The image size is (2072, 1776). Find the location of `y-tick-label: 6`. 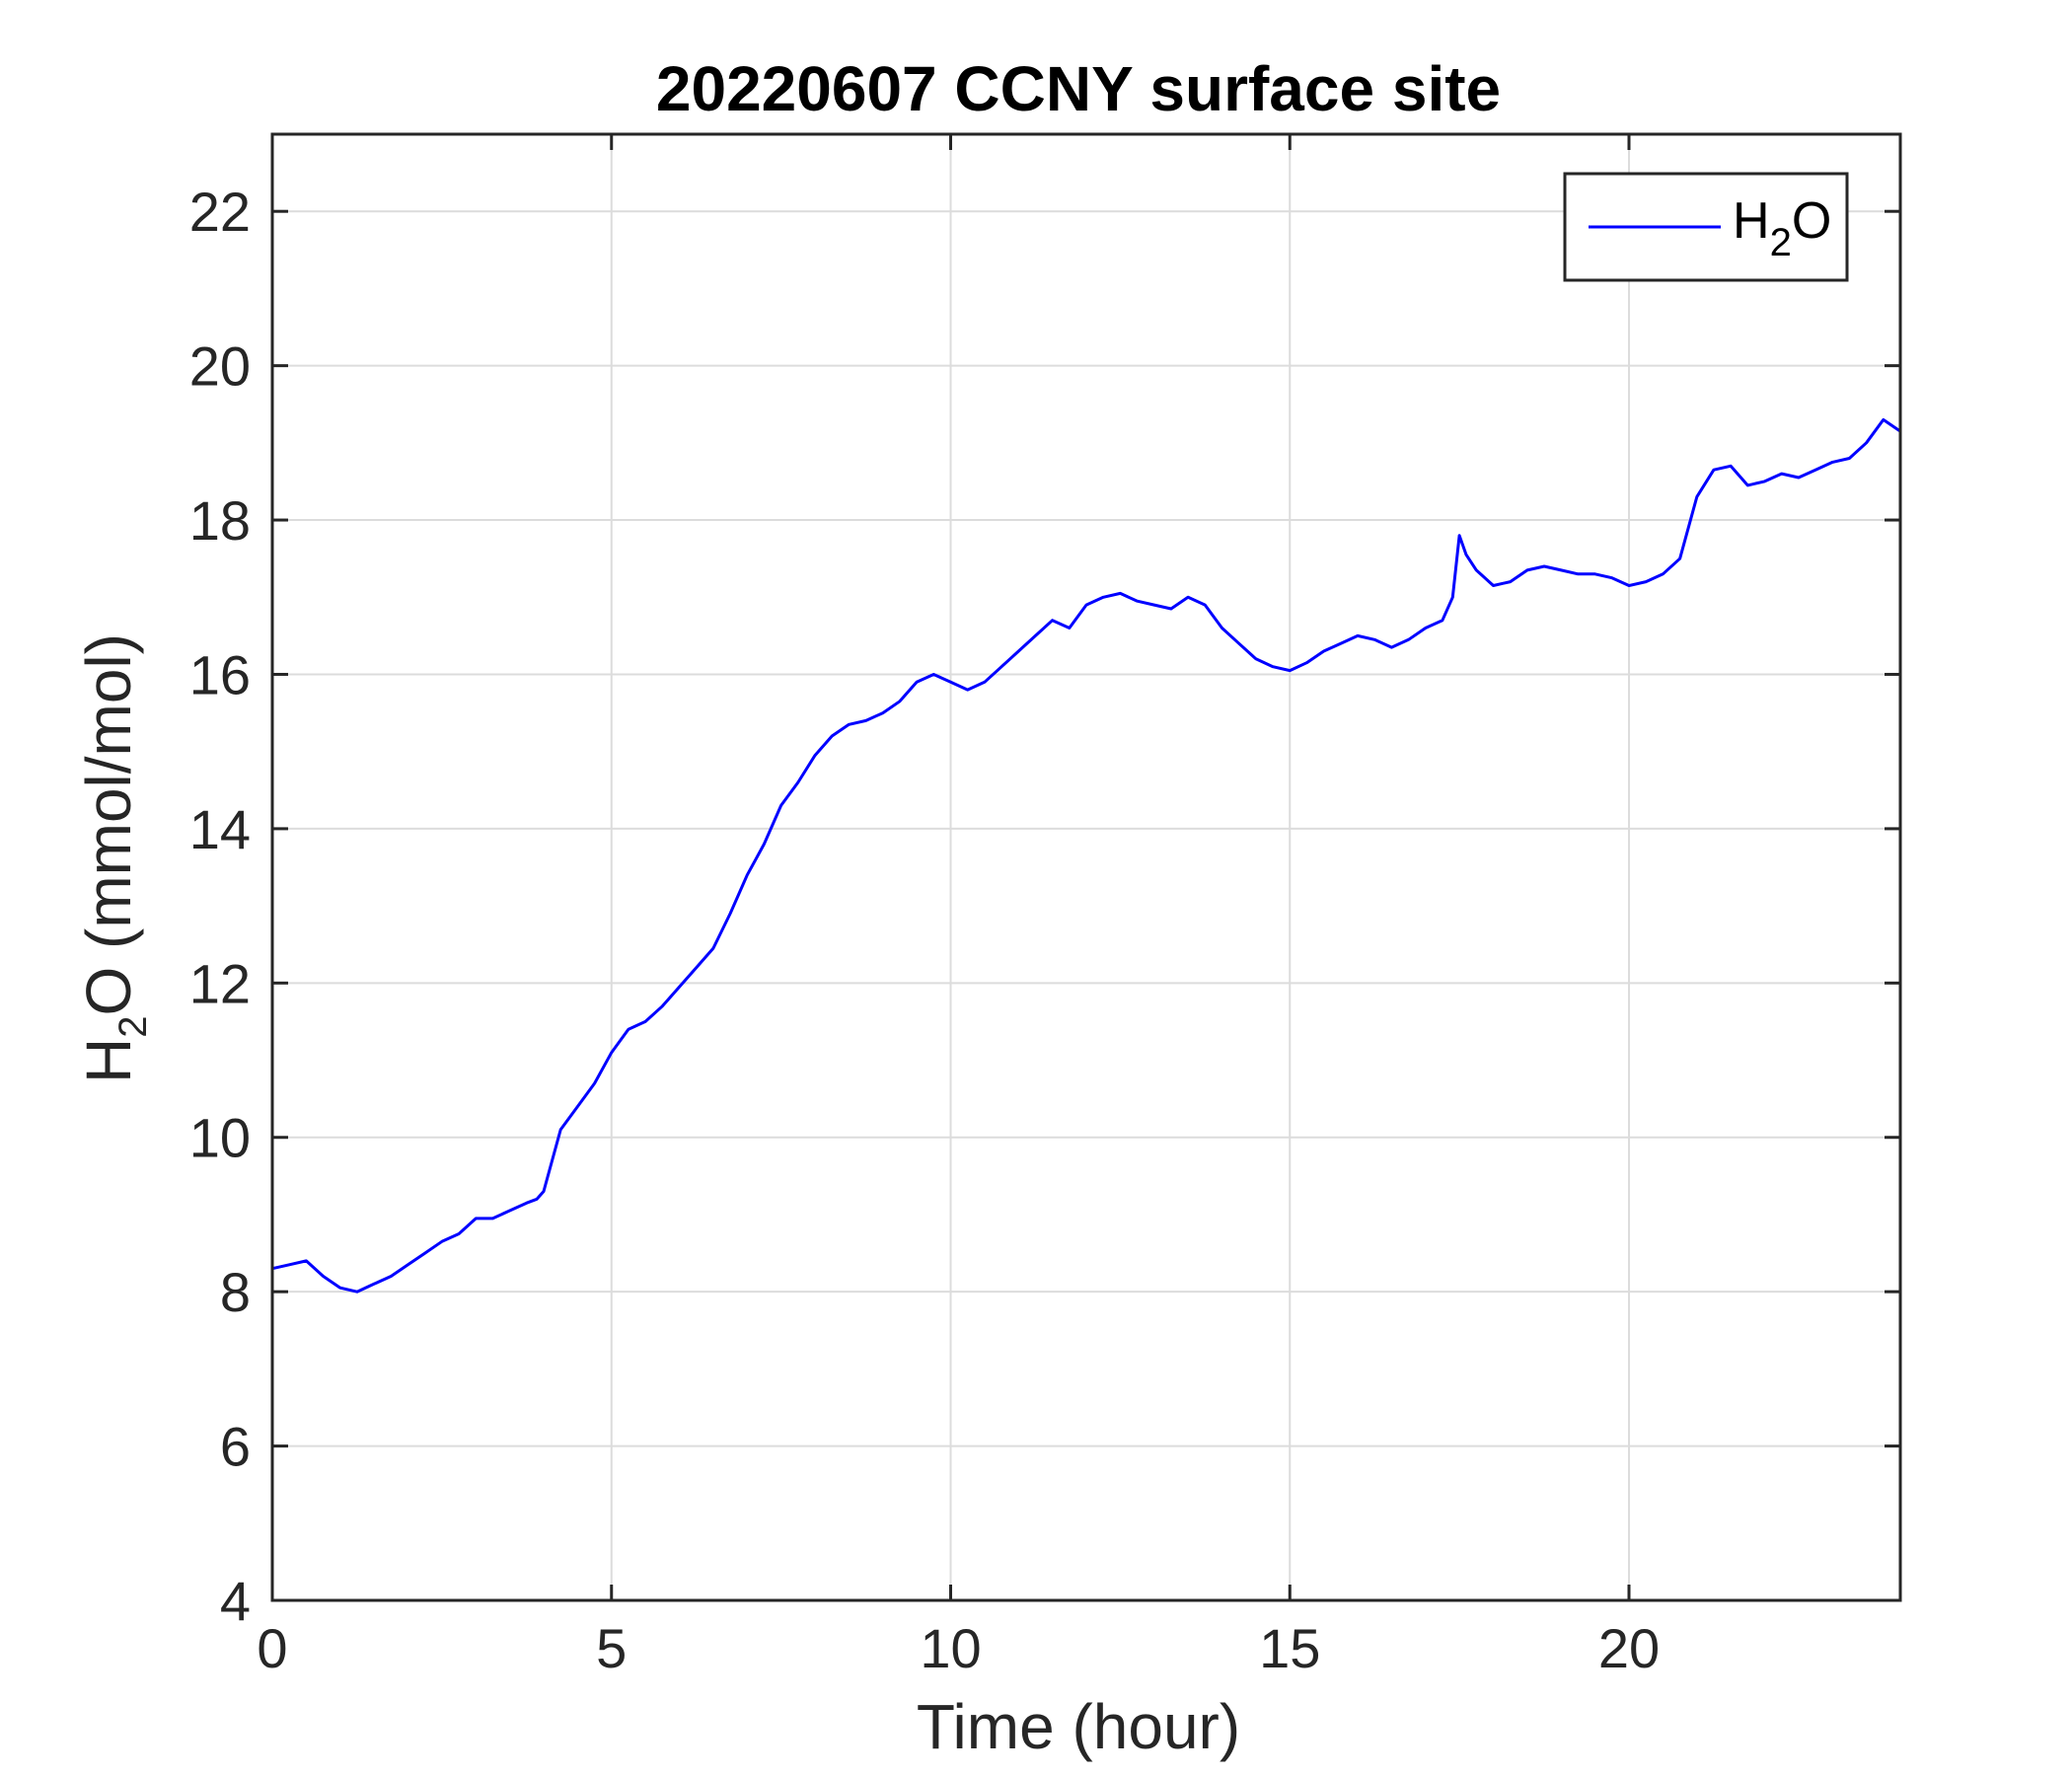

y-tick-label: 6 is located at coordinates (236, 1447).